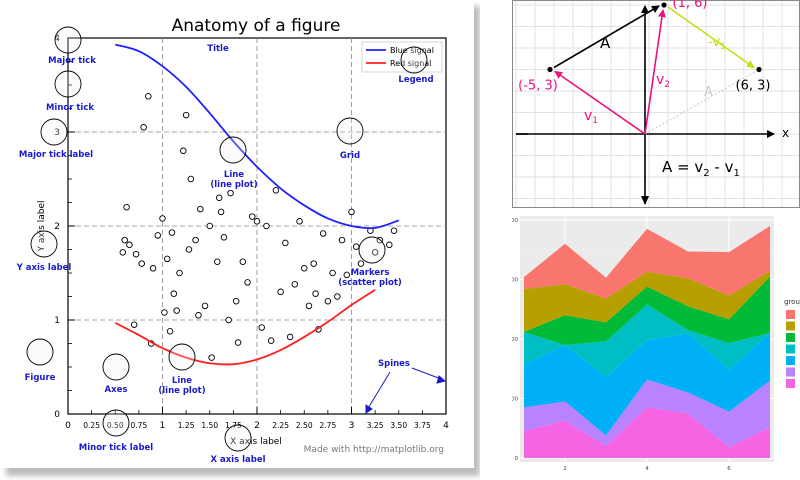 This screenshot has width=800, height=480. Describe the element at coordinates (517, 459) in the screenshot. I see `area-y-tick-label: 0` at that location.